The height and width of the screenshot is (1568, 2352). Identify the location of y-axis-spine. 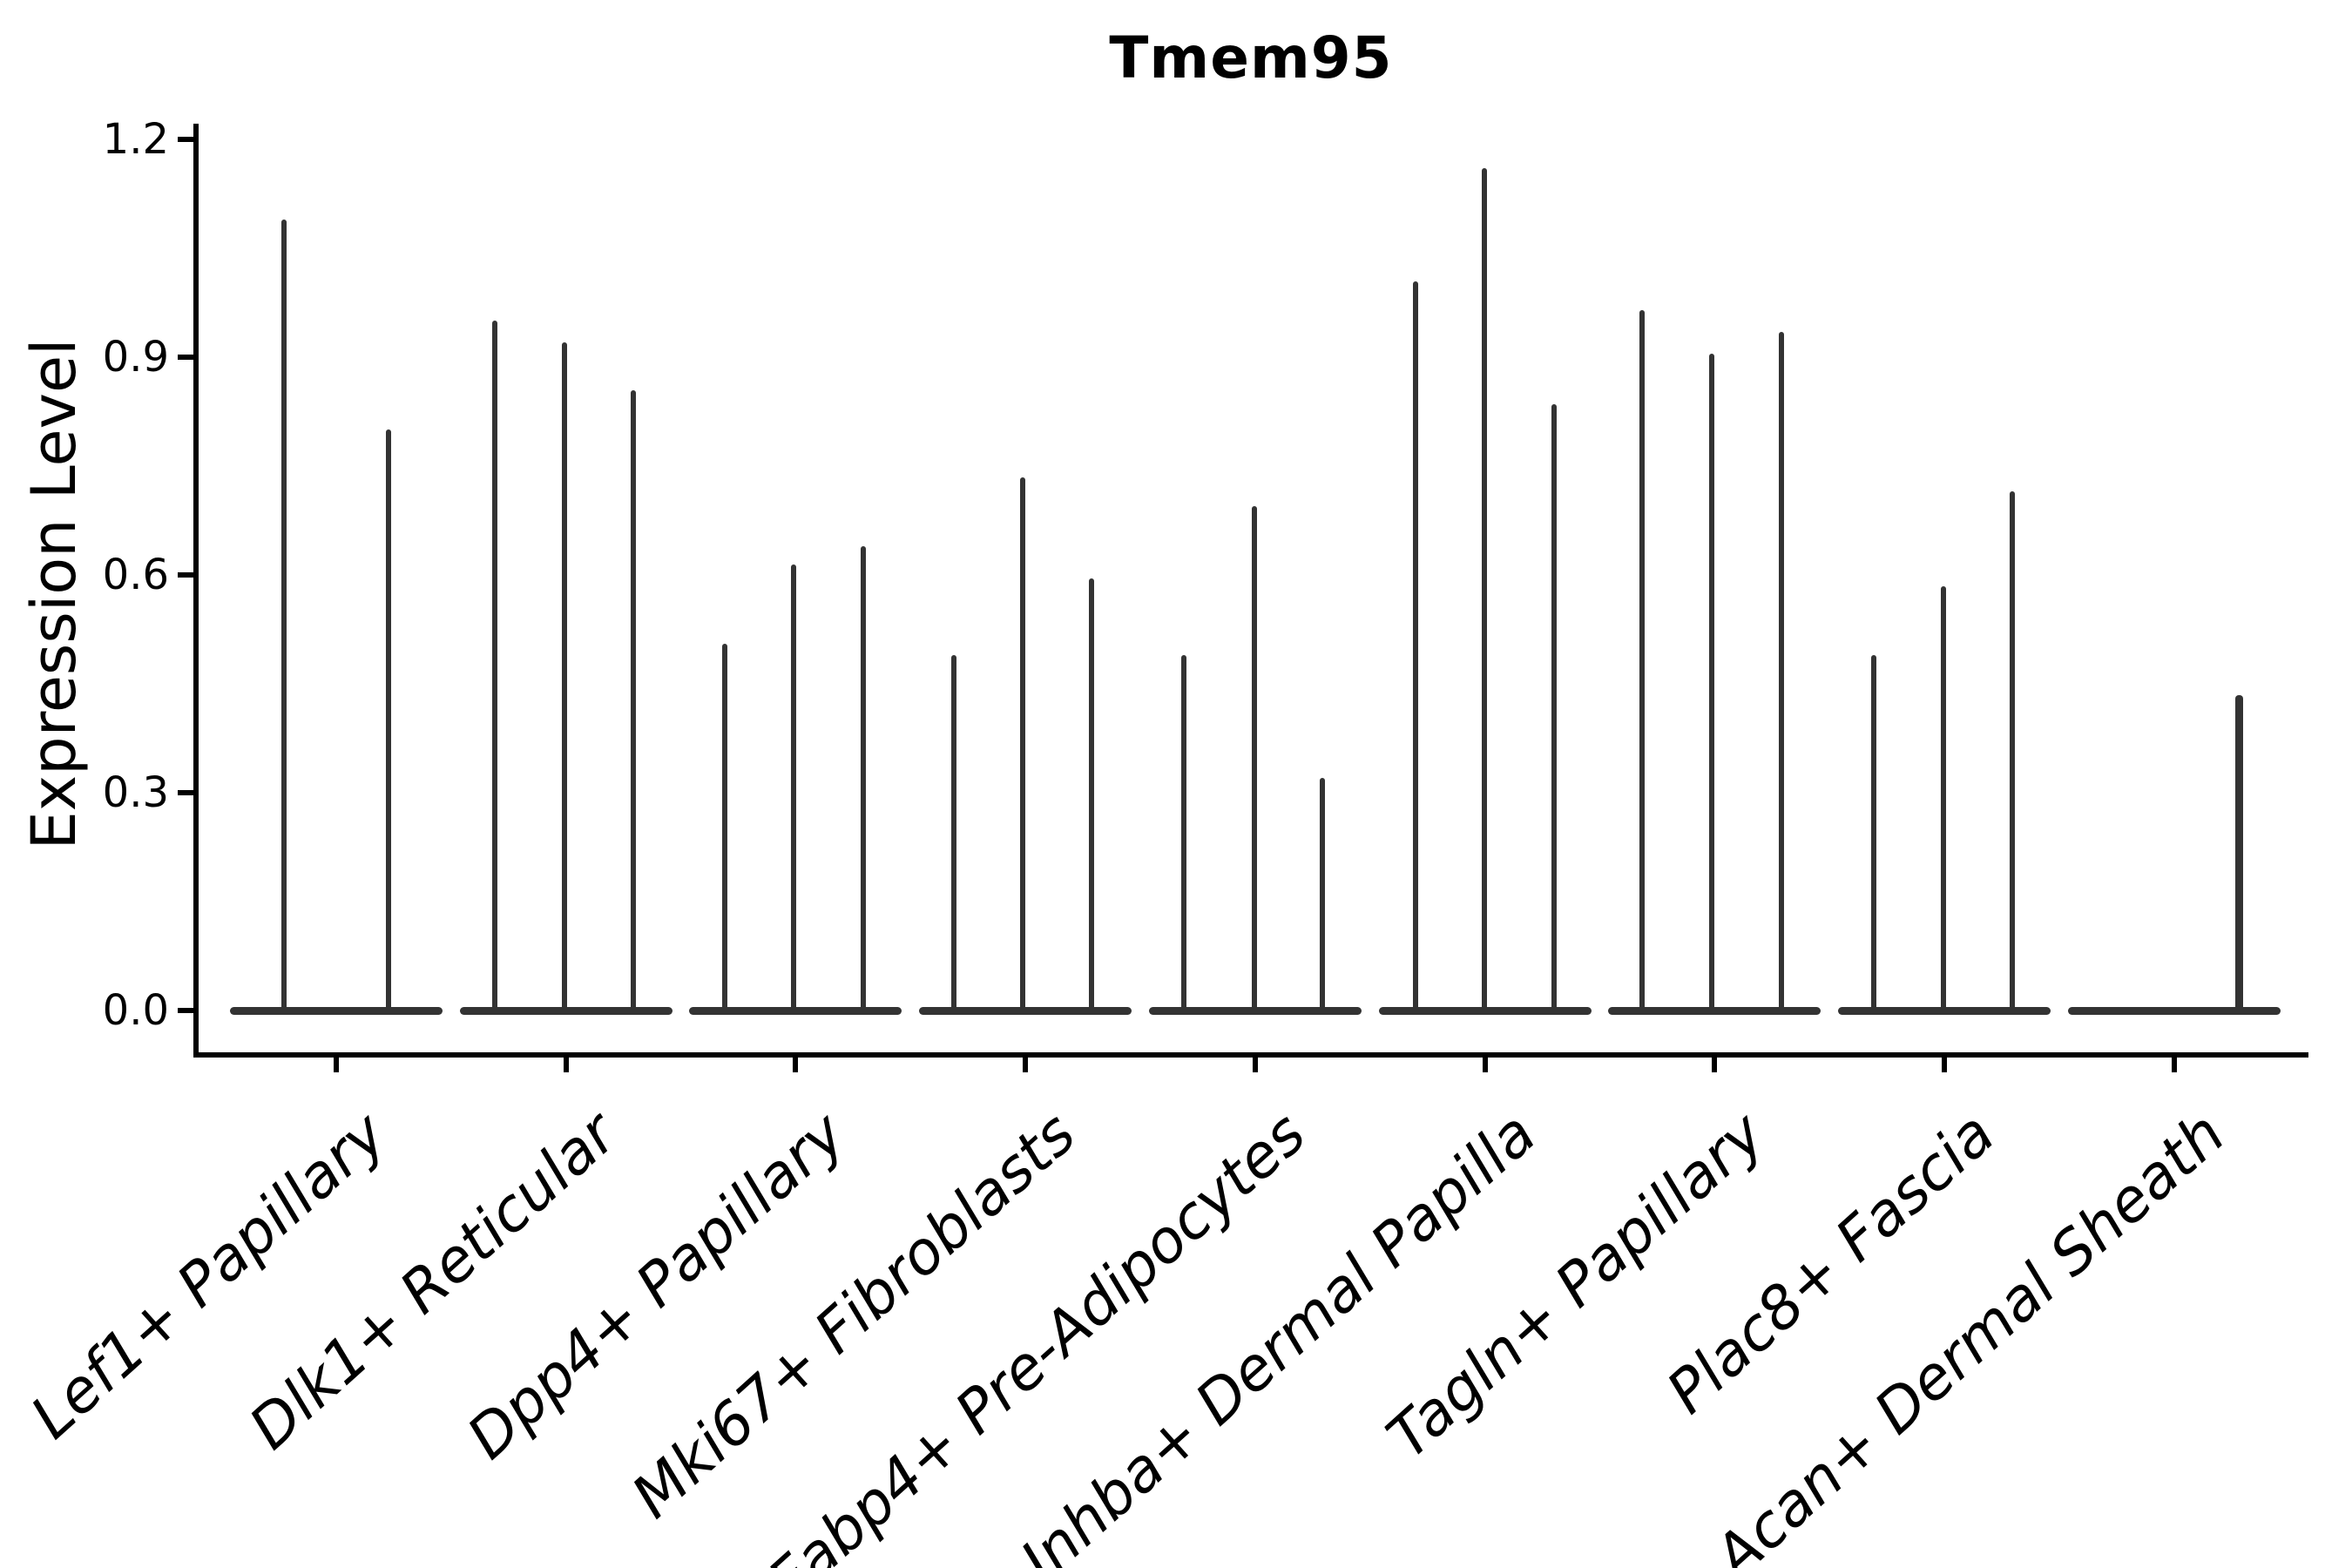
(196, 591).